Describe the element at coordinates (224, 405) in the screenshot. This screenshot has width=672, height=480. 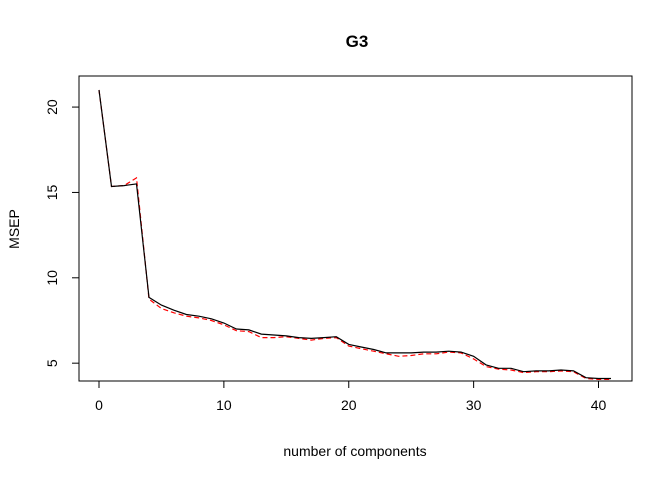
I see `x-tick-label: 10` at that location.